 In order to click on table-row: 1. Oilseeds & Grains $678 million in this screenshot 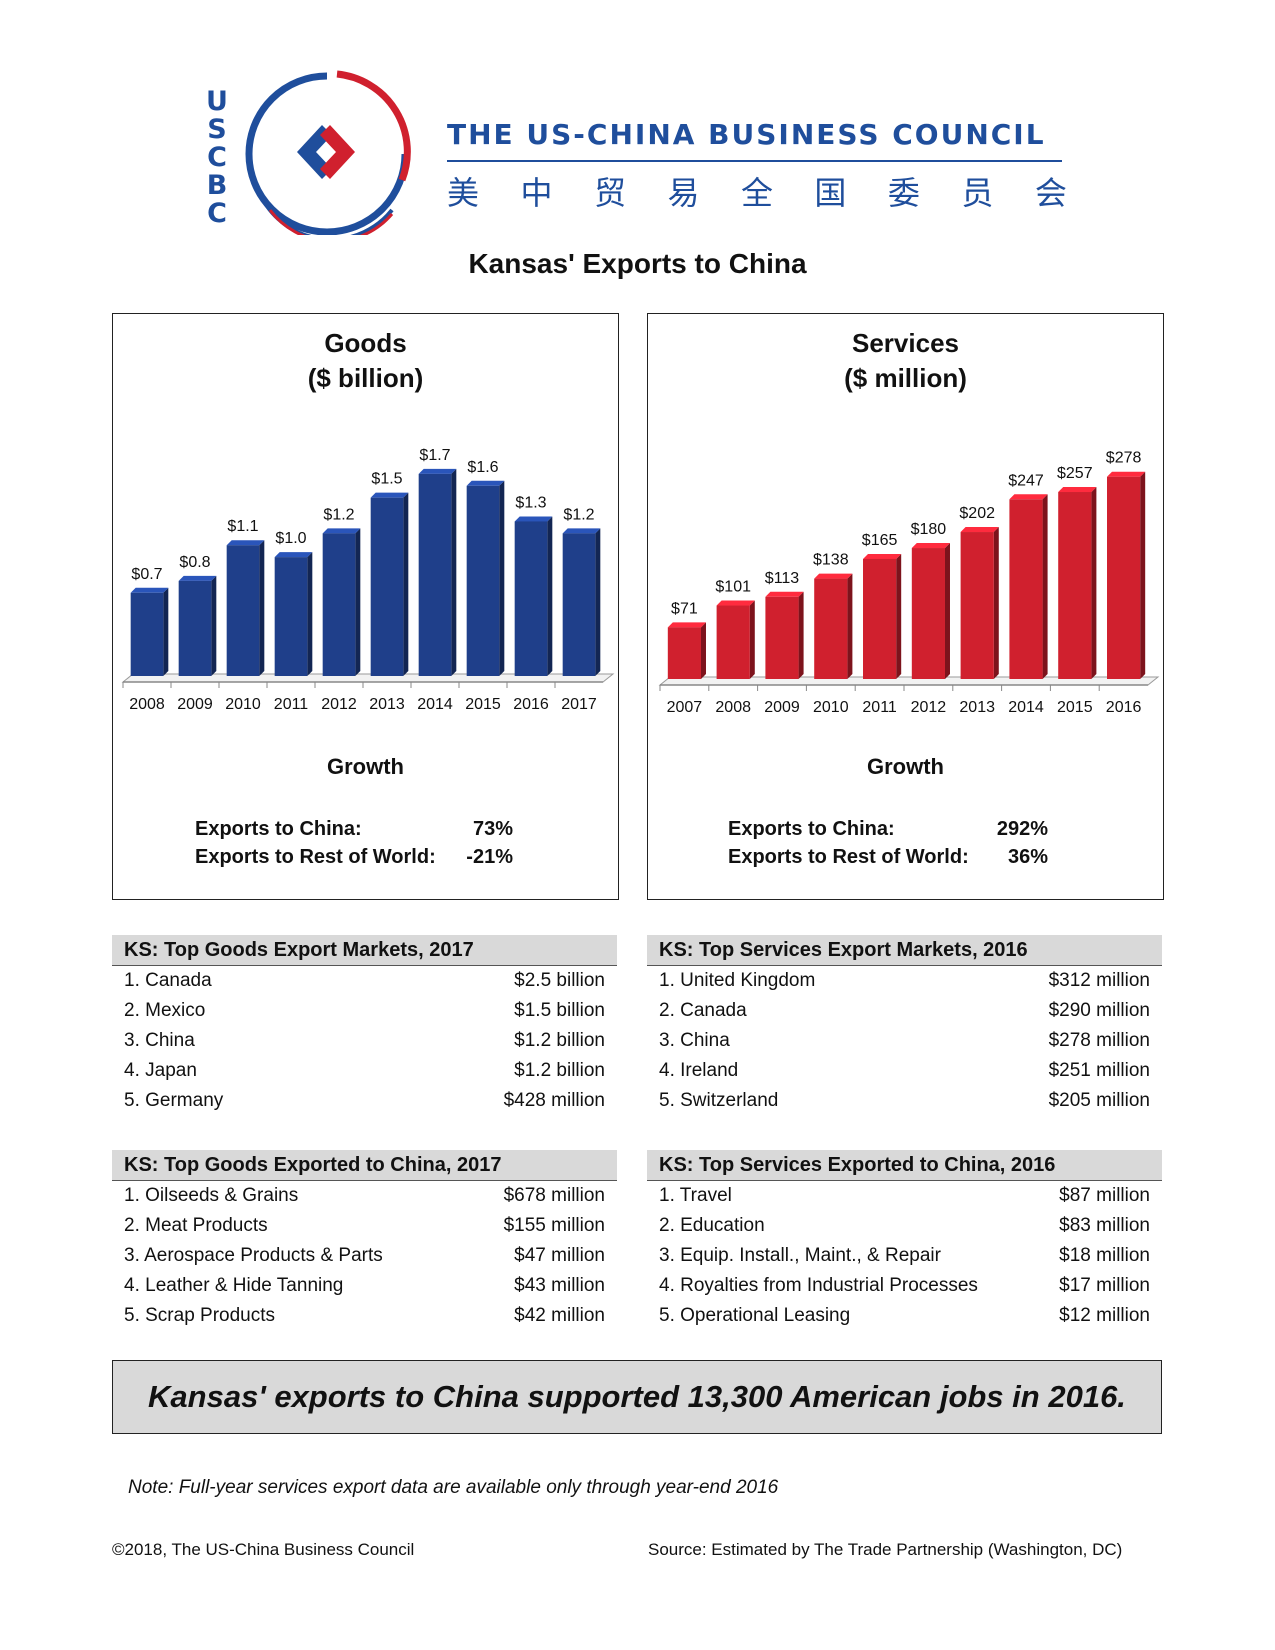, I will do `click(364, 1196)`.